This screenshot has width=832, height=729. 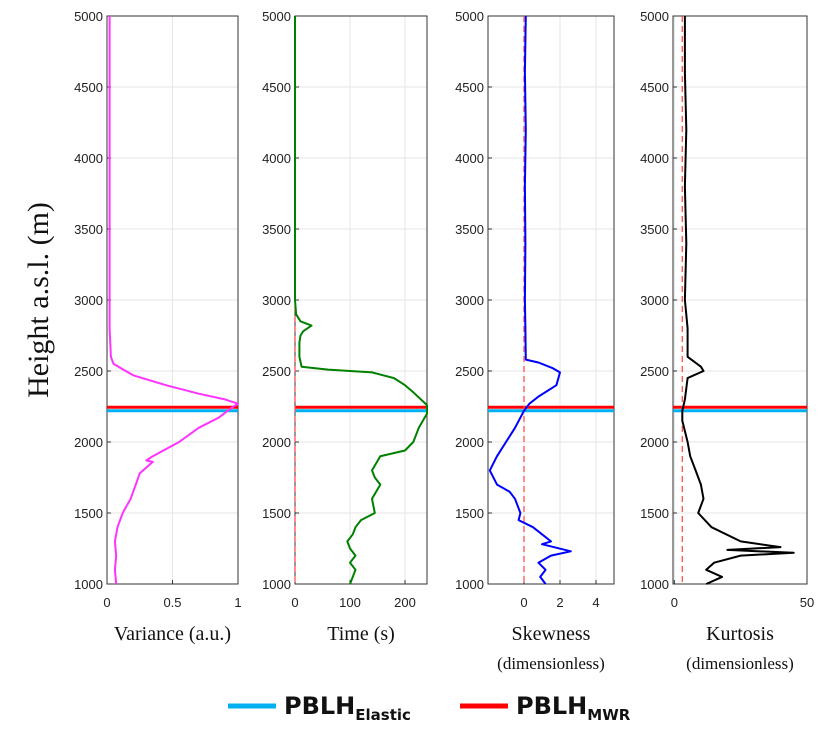 I want to click on legend-label-subscript: MWR, so click(x=608, y=715).